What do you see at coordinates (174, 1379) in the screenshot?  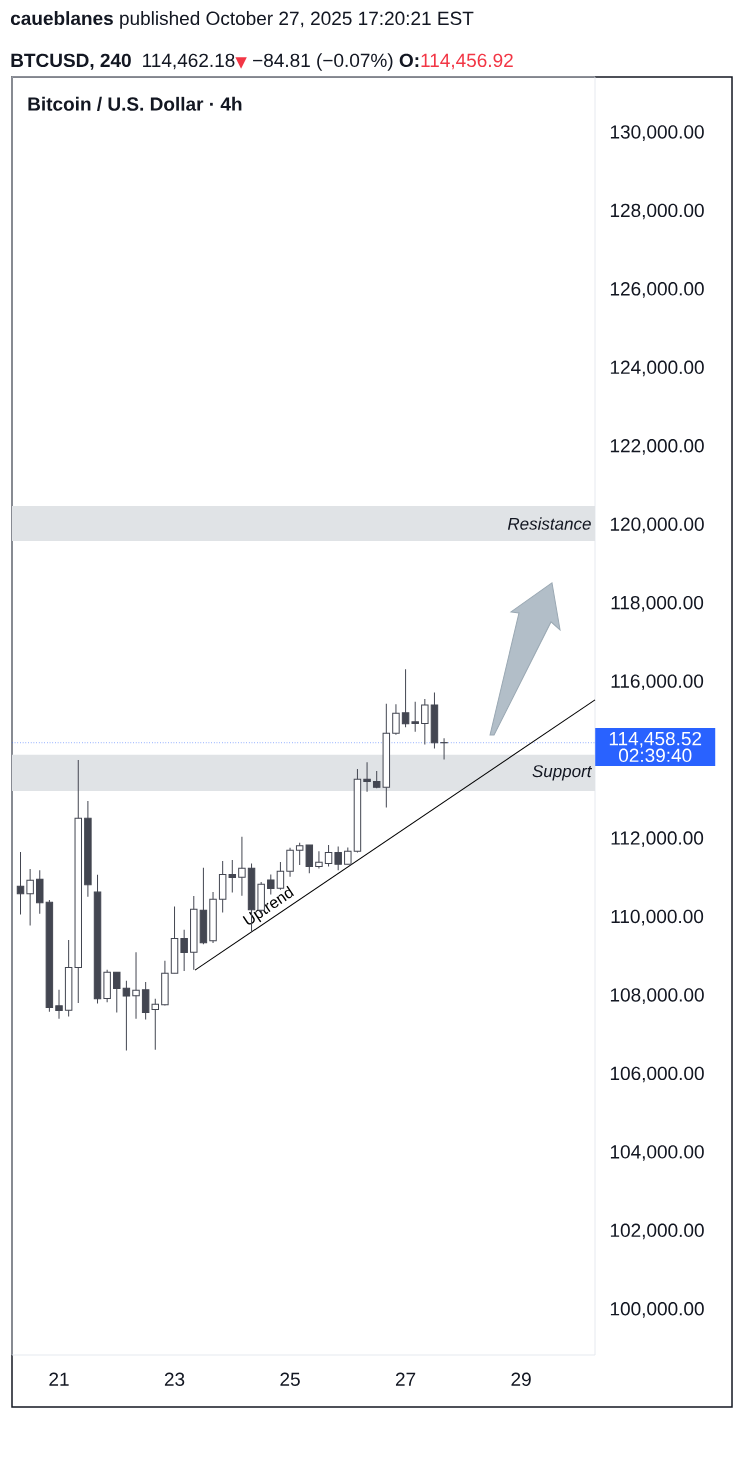 I see `x-tick-label: 23` at bounding box center [174, 1379].